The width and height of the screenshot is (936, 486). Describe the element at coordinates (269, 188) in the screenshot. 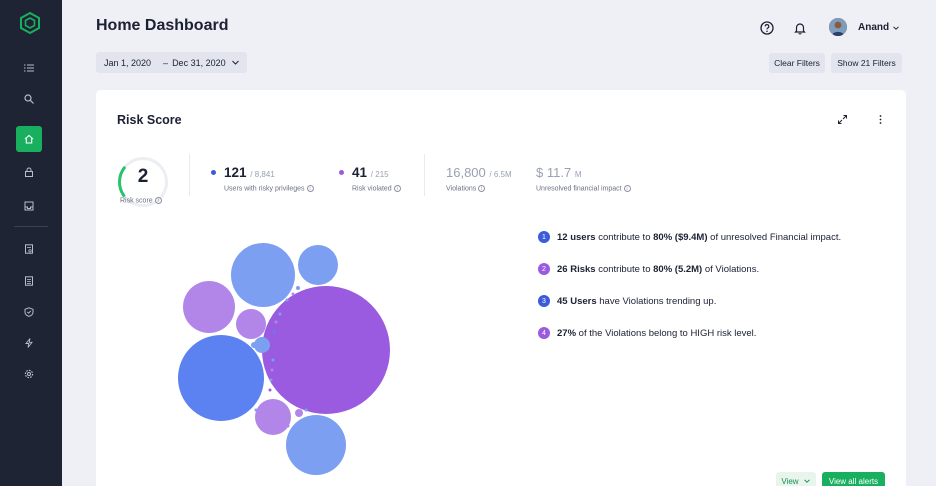

I see `stat-users-risky-label: Users with risky privileges i` at that location.